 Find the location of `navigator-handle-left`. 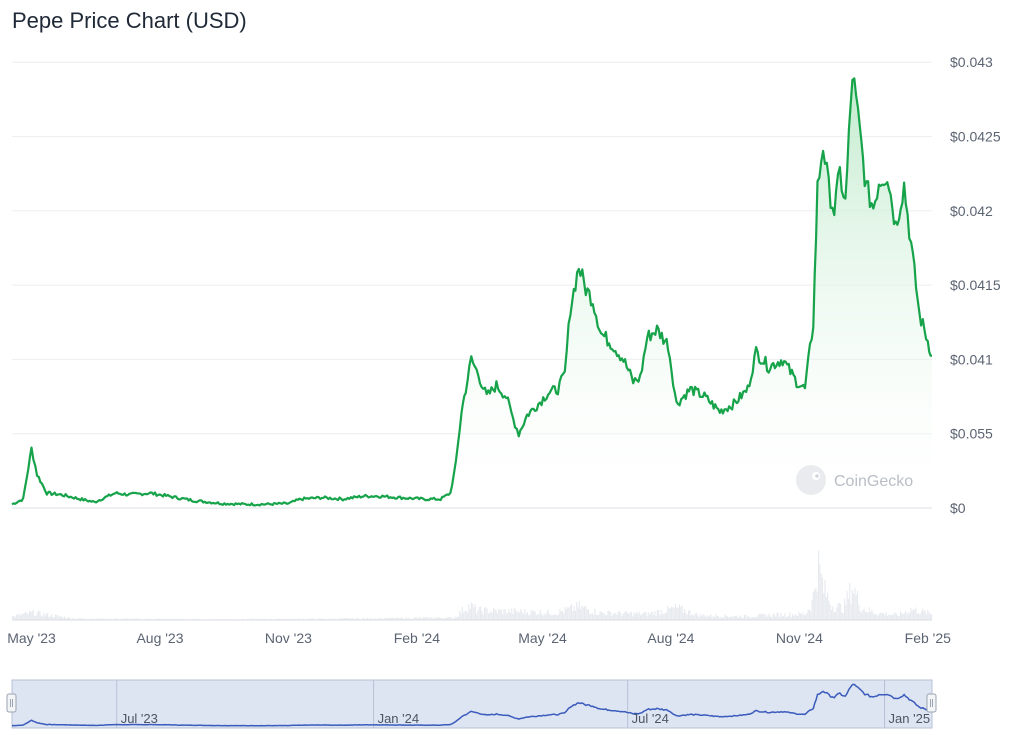

navigator-handle-left is located at coordinates (11, 703).